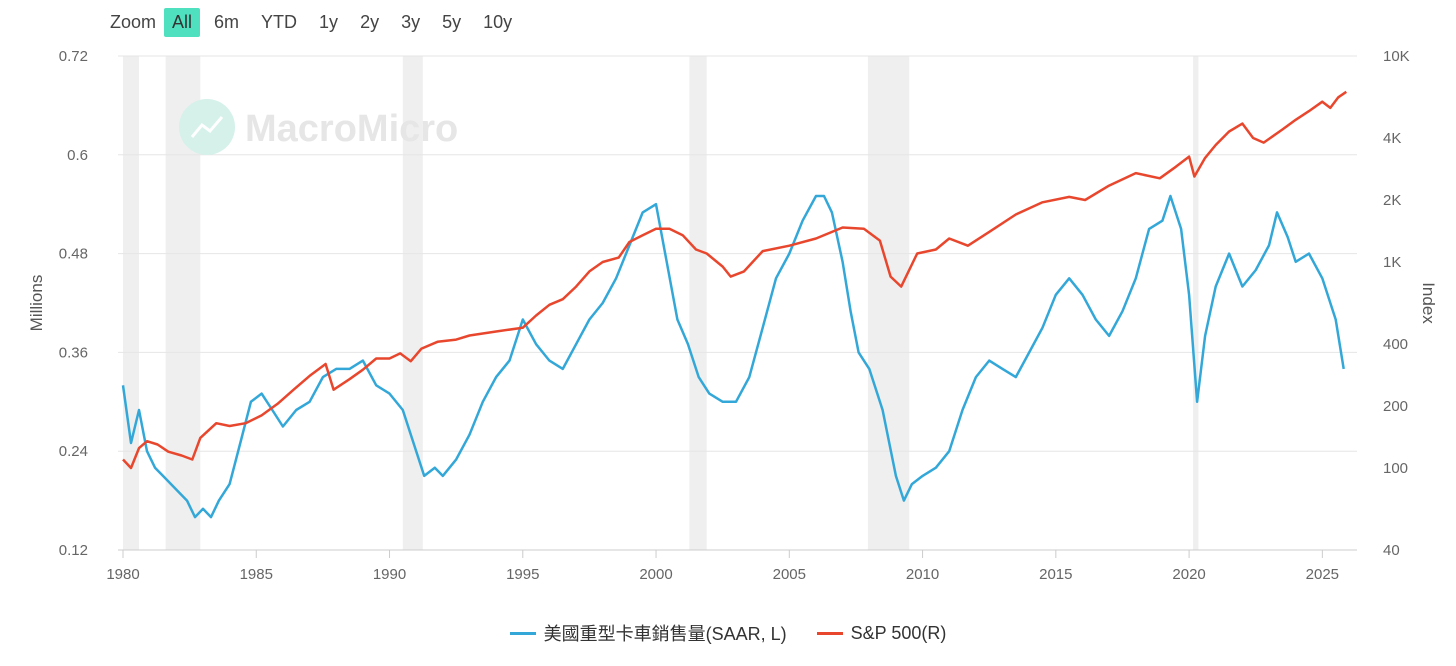  Describe the element at coordinates (73, 451) in the screenshot. I see `y-tick-left-4: 0.24` at that location.